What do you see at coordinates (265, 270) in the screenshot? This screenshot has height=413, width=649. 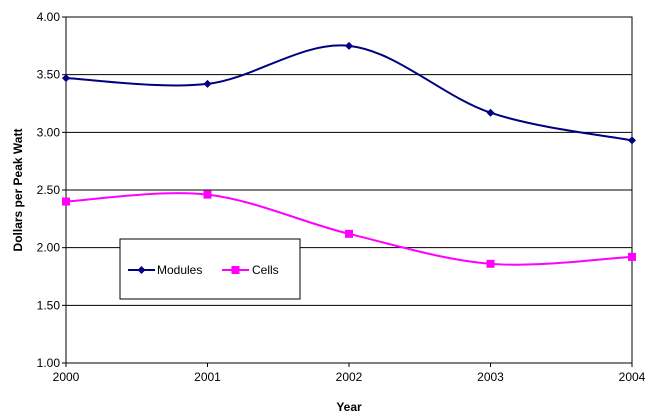 I see `legend-label-cells: Cells` at bounding box center [265, 270].